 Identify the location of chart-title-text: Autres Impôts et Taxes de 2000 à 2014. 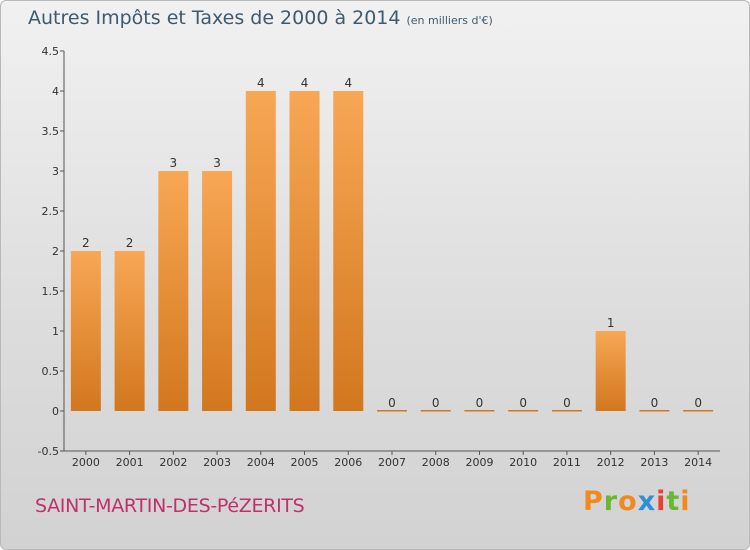
(214, 18).